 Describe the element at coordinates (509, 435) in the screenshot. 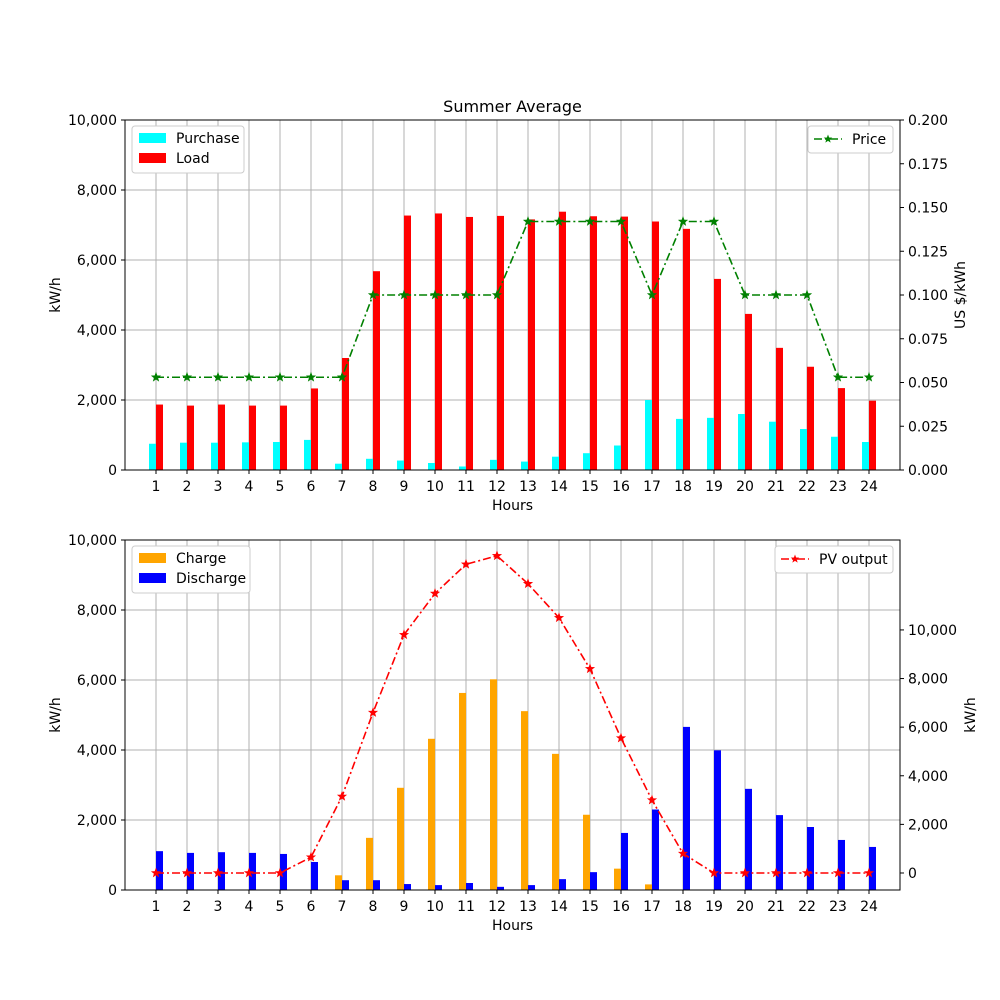

I see `series-purchase` at that location.